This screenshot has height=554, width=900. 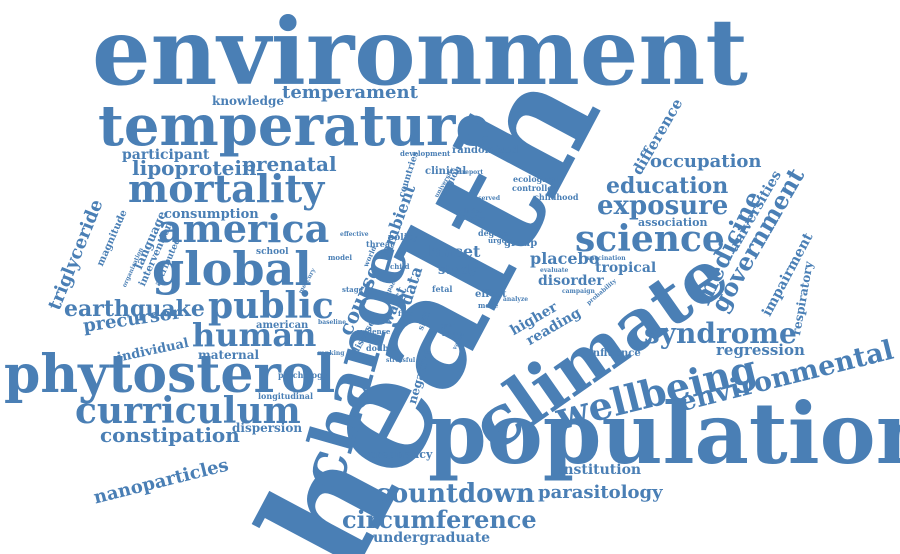 I want to click on word-longitudinal: longitudinal, so click(x=285, y=396).